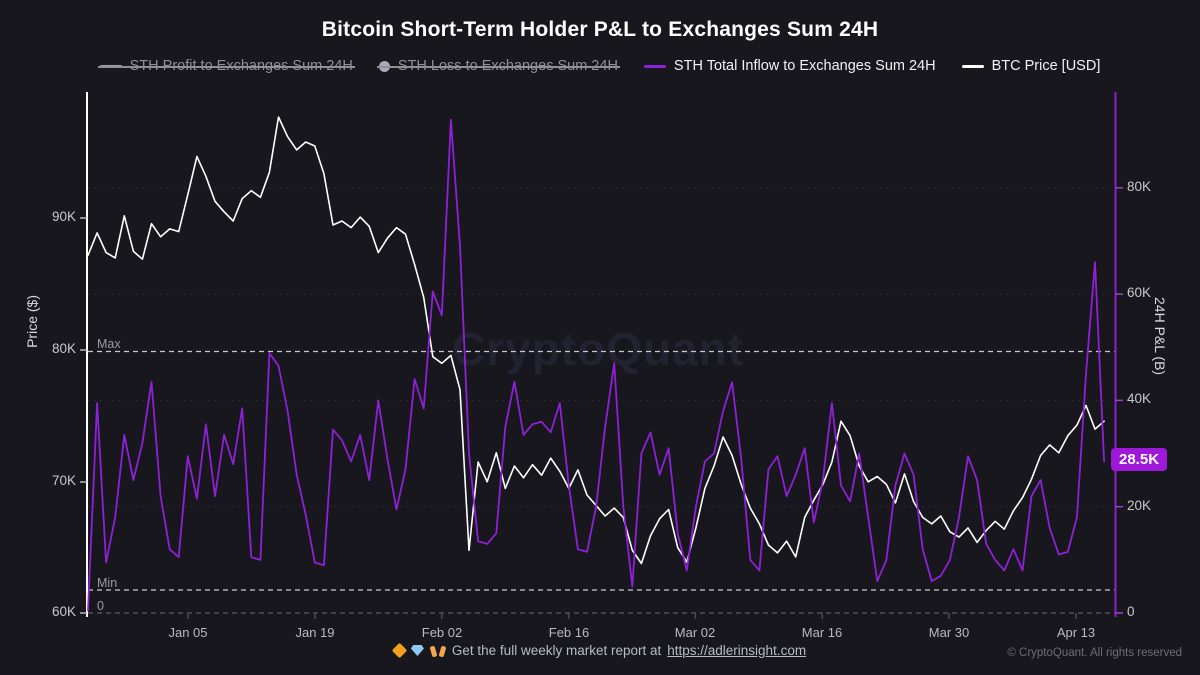 The height and width of the screenshot is (675, 1200). What do you see at coordinates (695, 632) in the screenshot?
I see `x-tick-mar02: Mar 02` at bounding box center [695, 632].